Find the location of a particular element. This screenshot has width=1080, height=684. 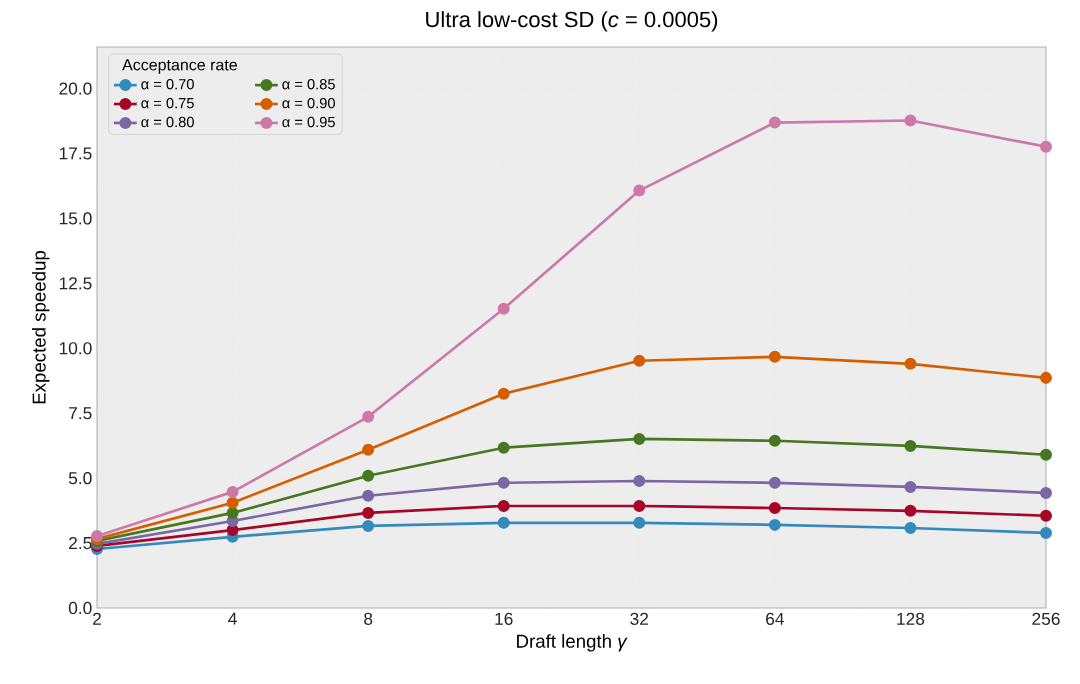

y-tick-label: 0.0 is located at coordinates (80, 608).